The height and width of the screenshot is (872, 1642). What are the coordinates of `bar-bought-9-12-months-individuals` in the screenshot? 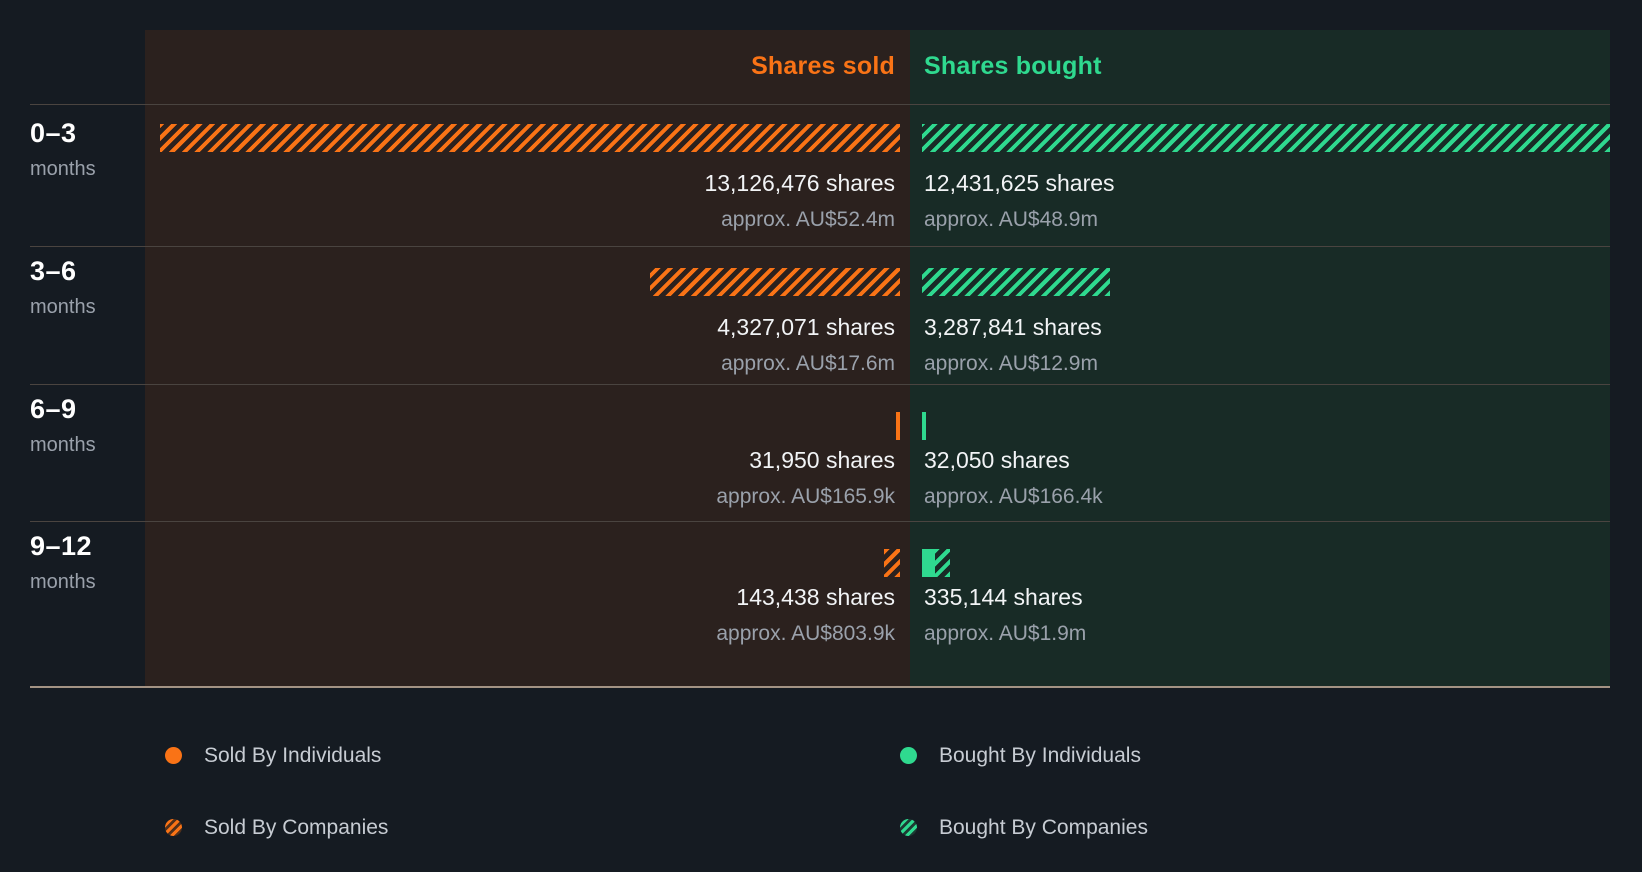 It's located at (928, 563).